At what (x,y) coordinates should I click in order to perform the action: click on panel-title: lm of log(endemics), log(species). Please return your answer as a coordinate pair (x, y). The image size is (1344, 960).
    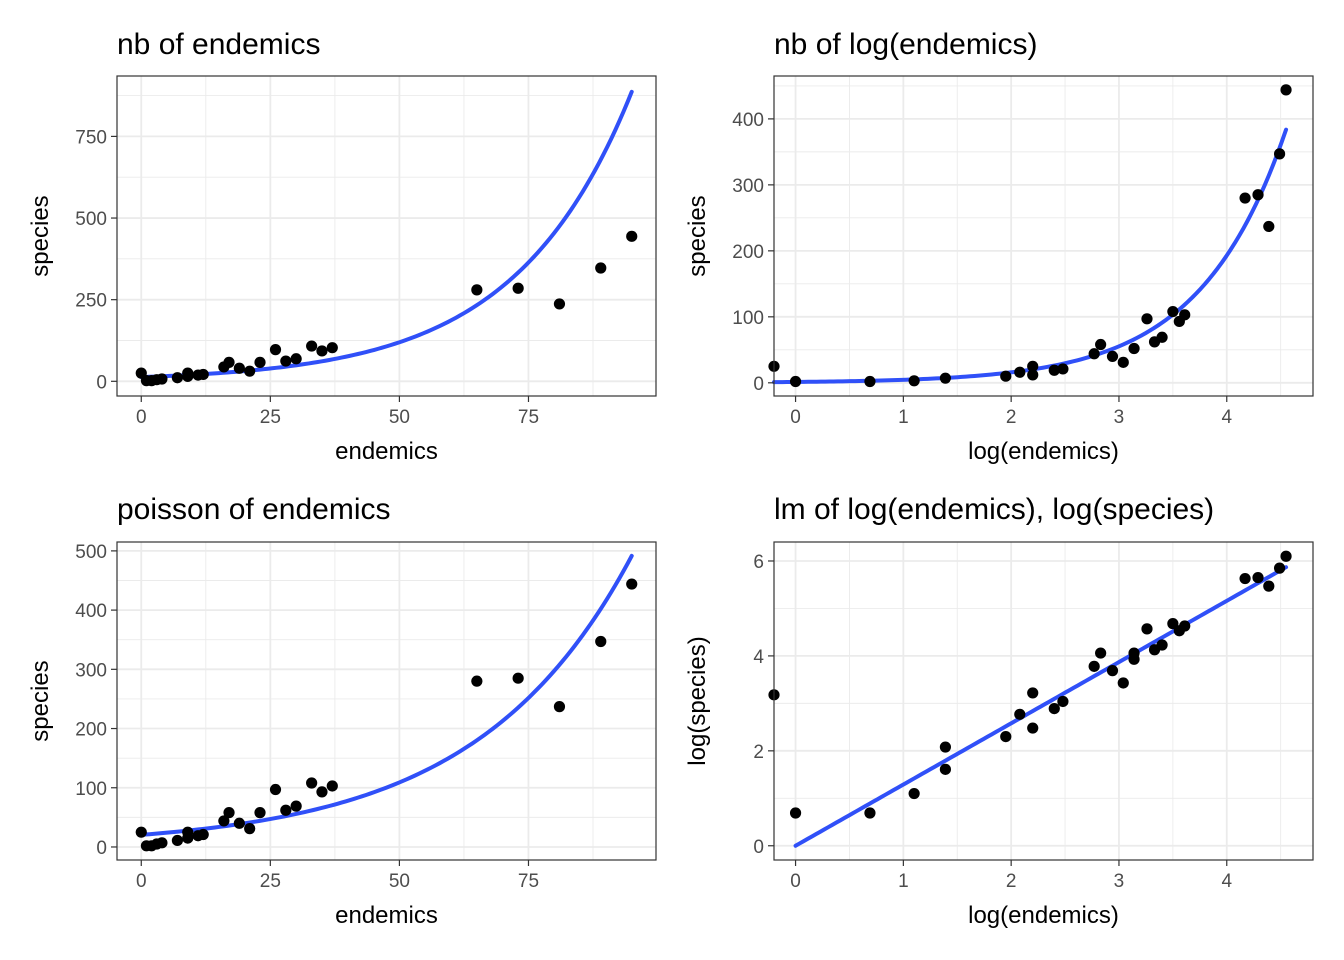
    Looking at the image, I should click on (994, 509).